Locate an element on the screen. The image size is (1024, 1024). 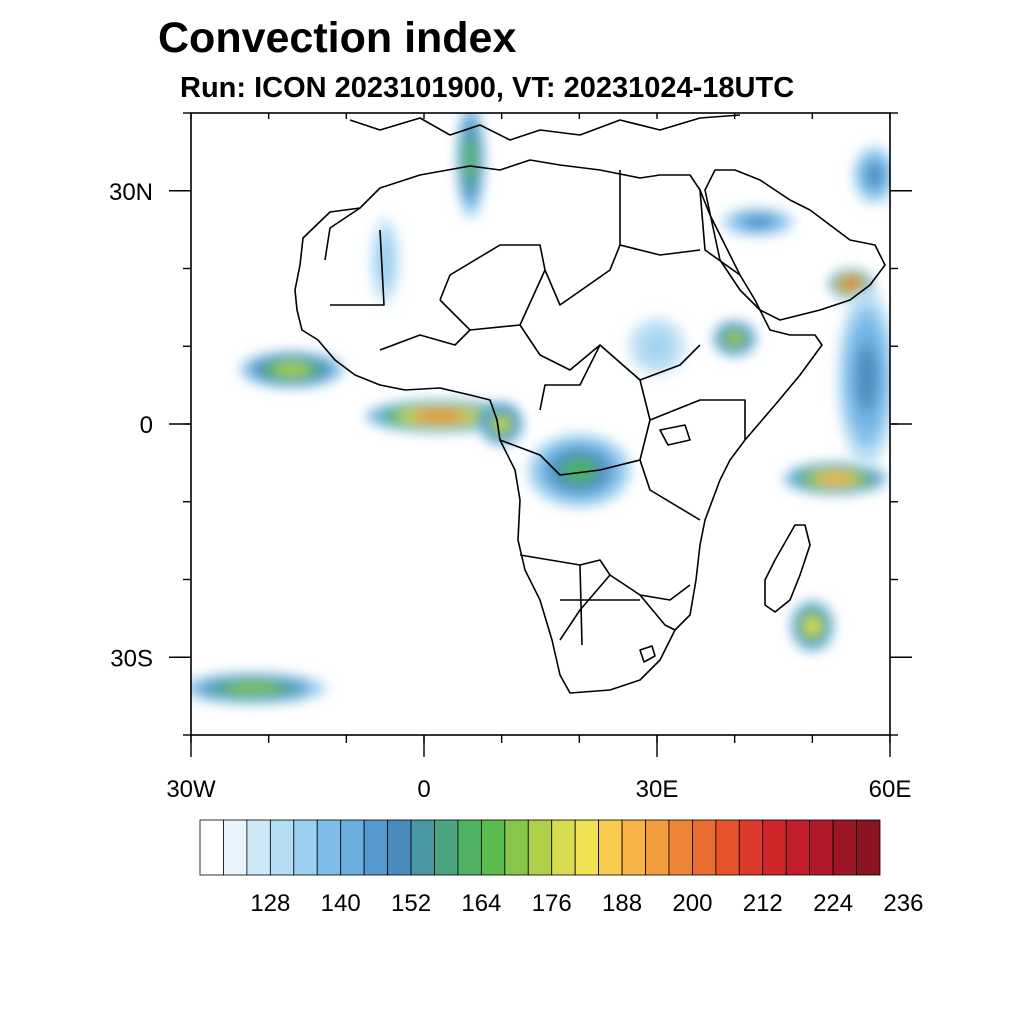
colorbar-label: 140 is located at coordinates (341, 903).